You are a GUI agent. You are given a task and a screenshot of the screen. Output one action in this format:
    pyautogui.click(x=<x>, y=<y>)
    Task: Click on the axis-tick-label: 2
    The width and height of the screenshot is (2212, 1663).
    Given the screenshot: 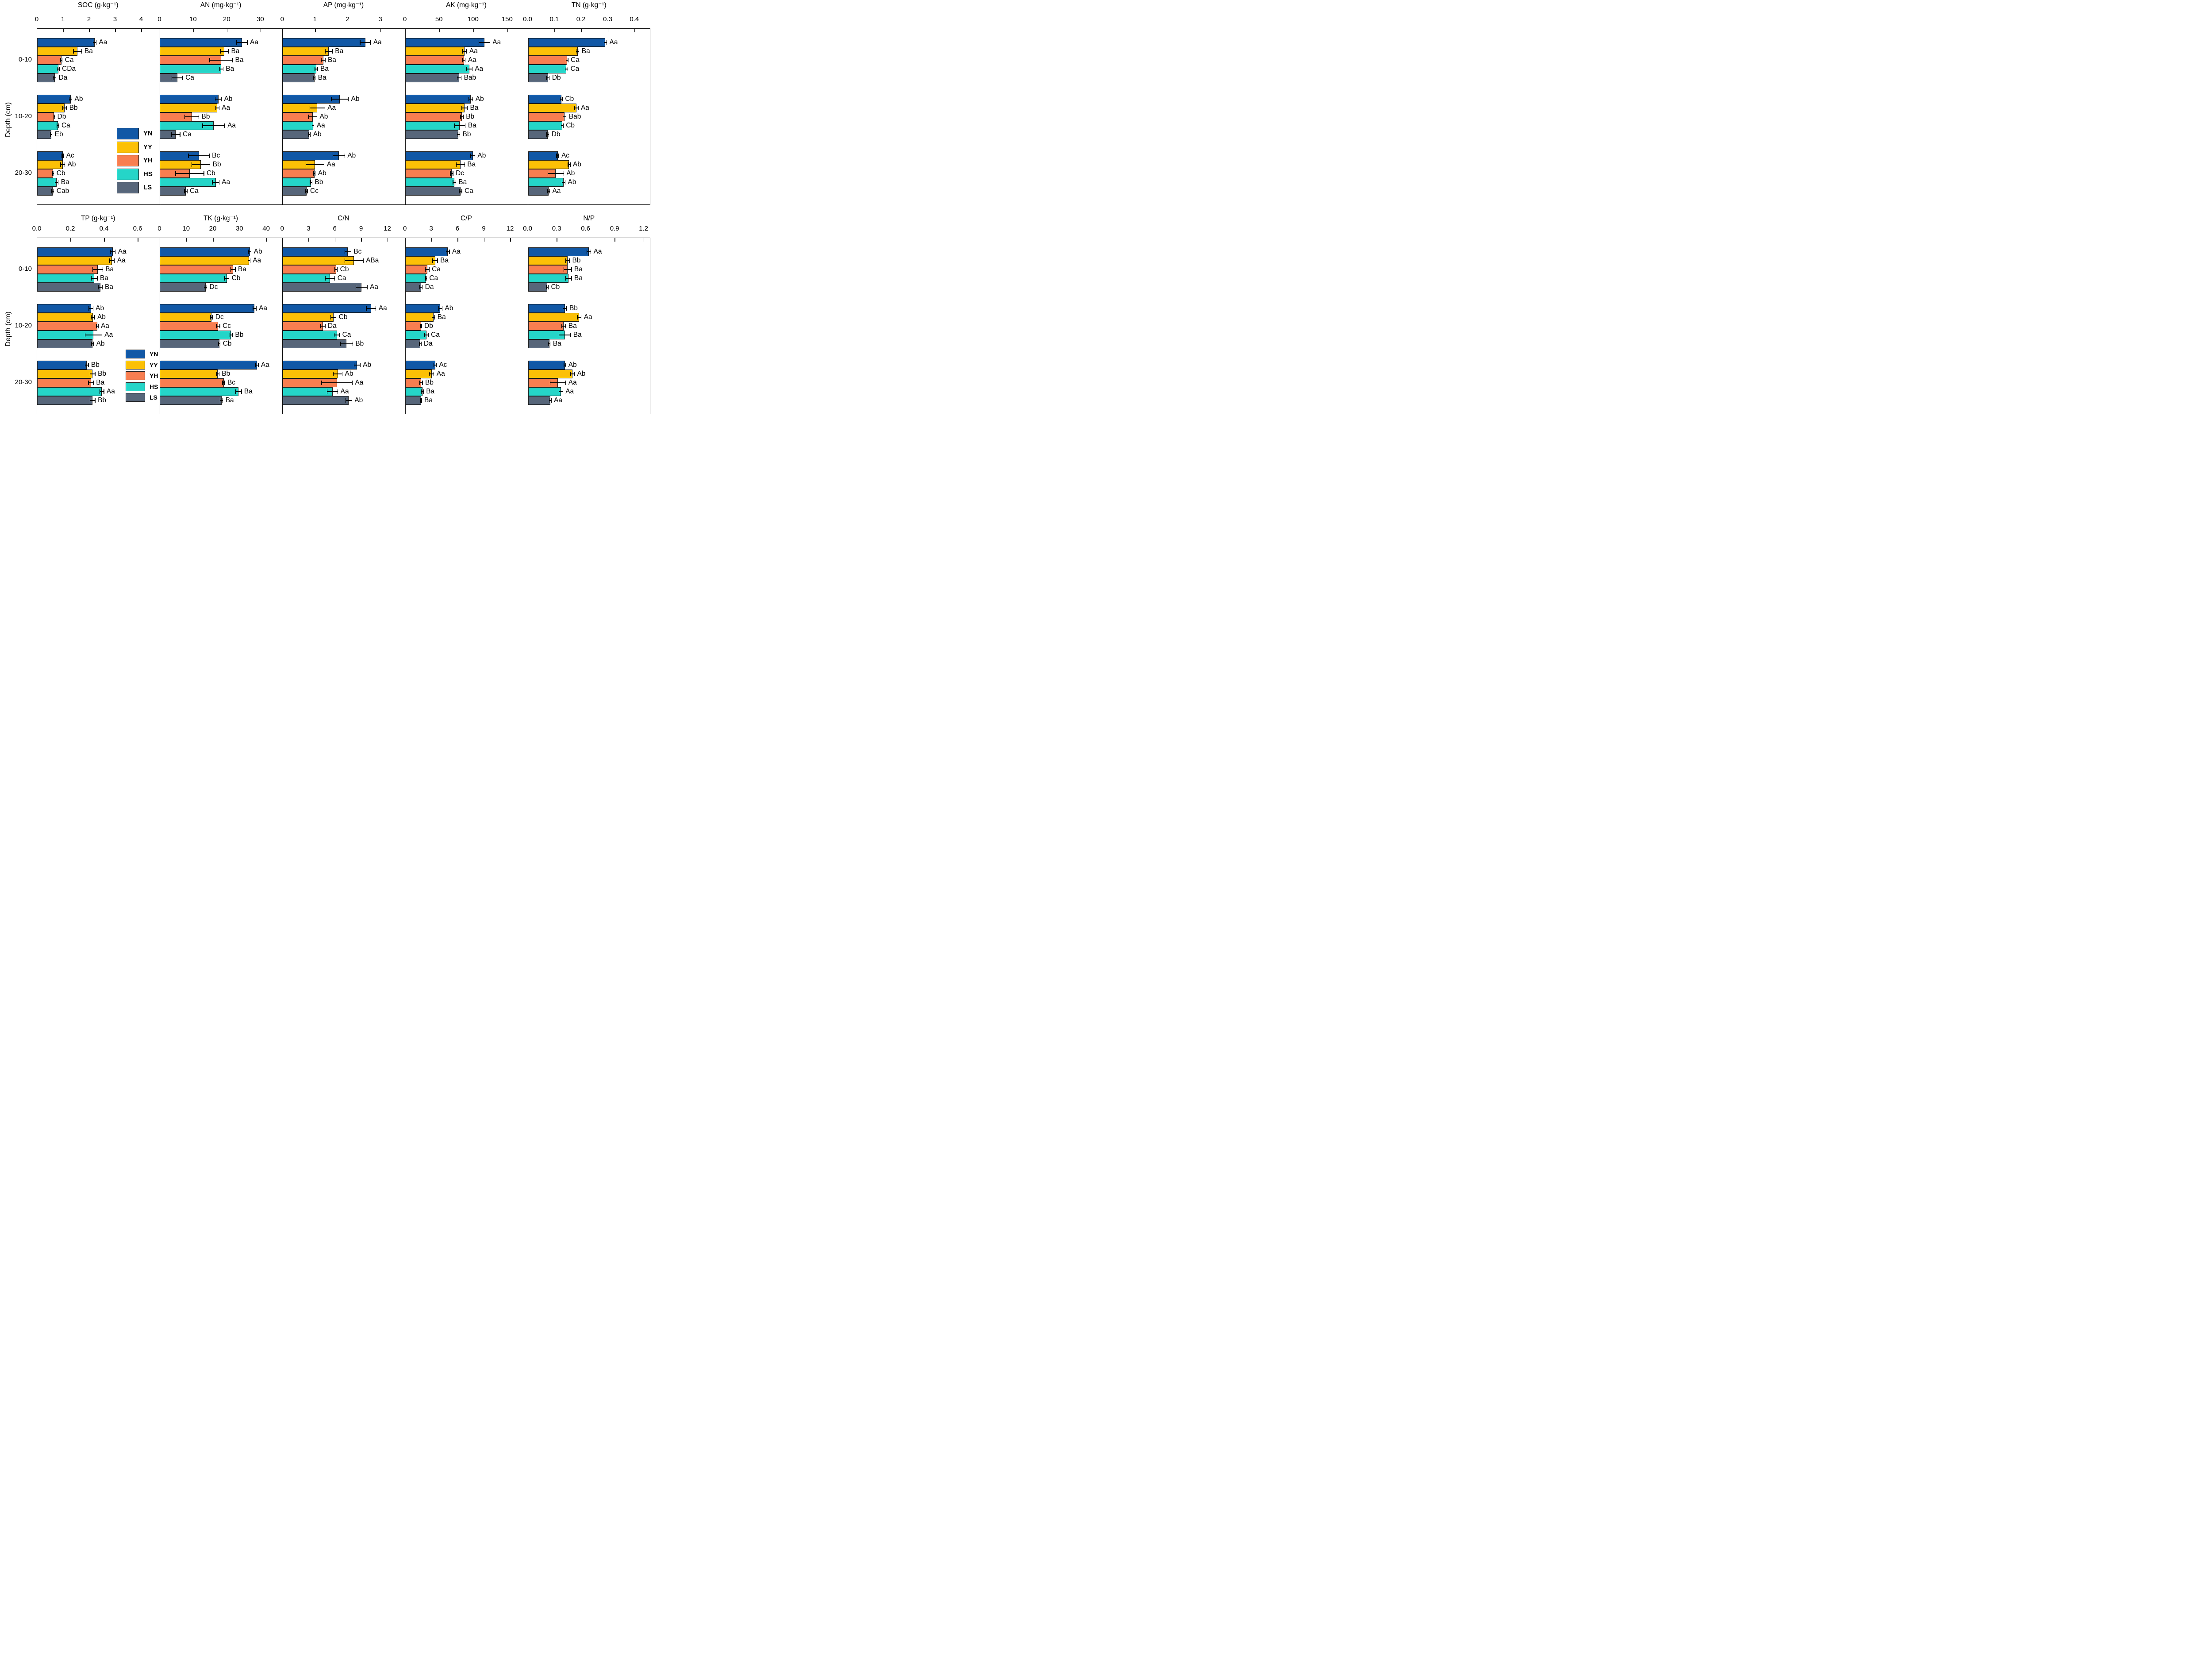 What is the action you would take?
    pyautogui.click(x=89, y=19)
    